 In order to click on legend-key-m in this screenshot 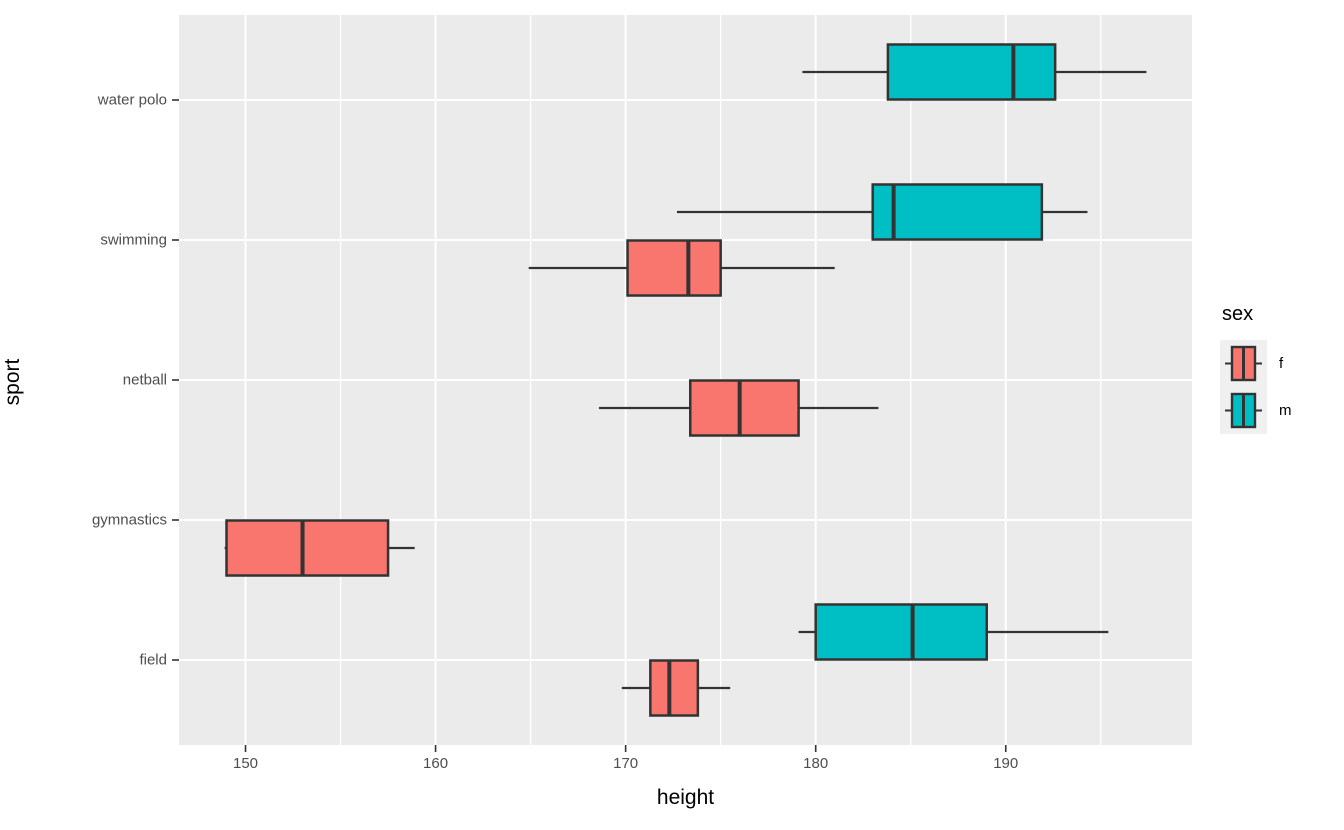, I will do `click(1243, 410)`.